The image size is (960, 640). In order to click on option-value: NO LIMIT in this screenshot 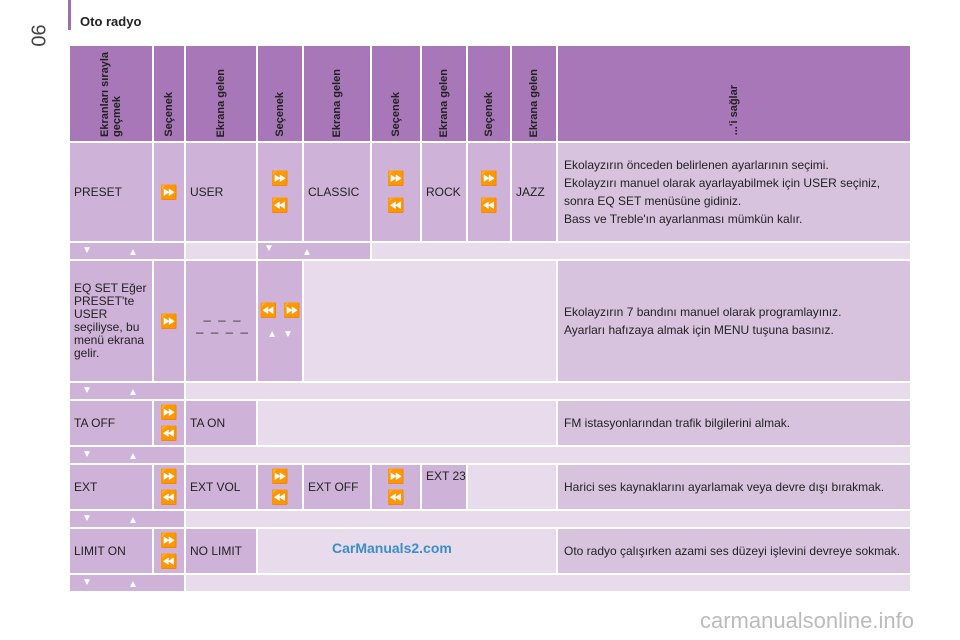, I will do `click(221, 551)`.